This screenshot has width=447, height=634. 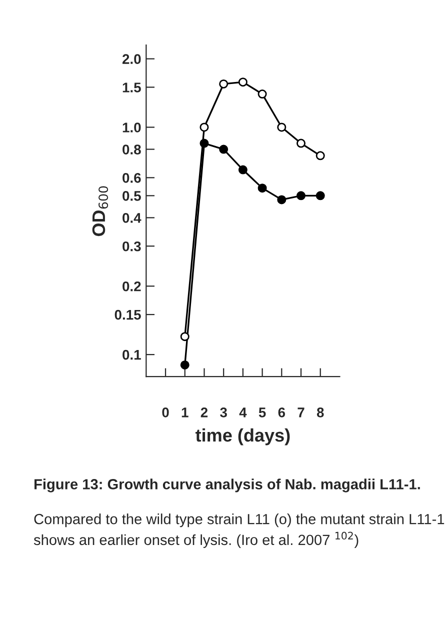 What do you see at coordinates (223, 413) in the screenshot?
I see `x-tick-label: 3` at bounding box center [223, 413].